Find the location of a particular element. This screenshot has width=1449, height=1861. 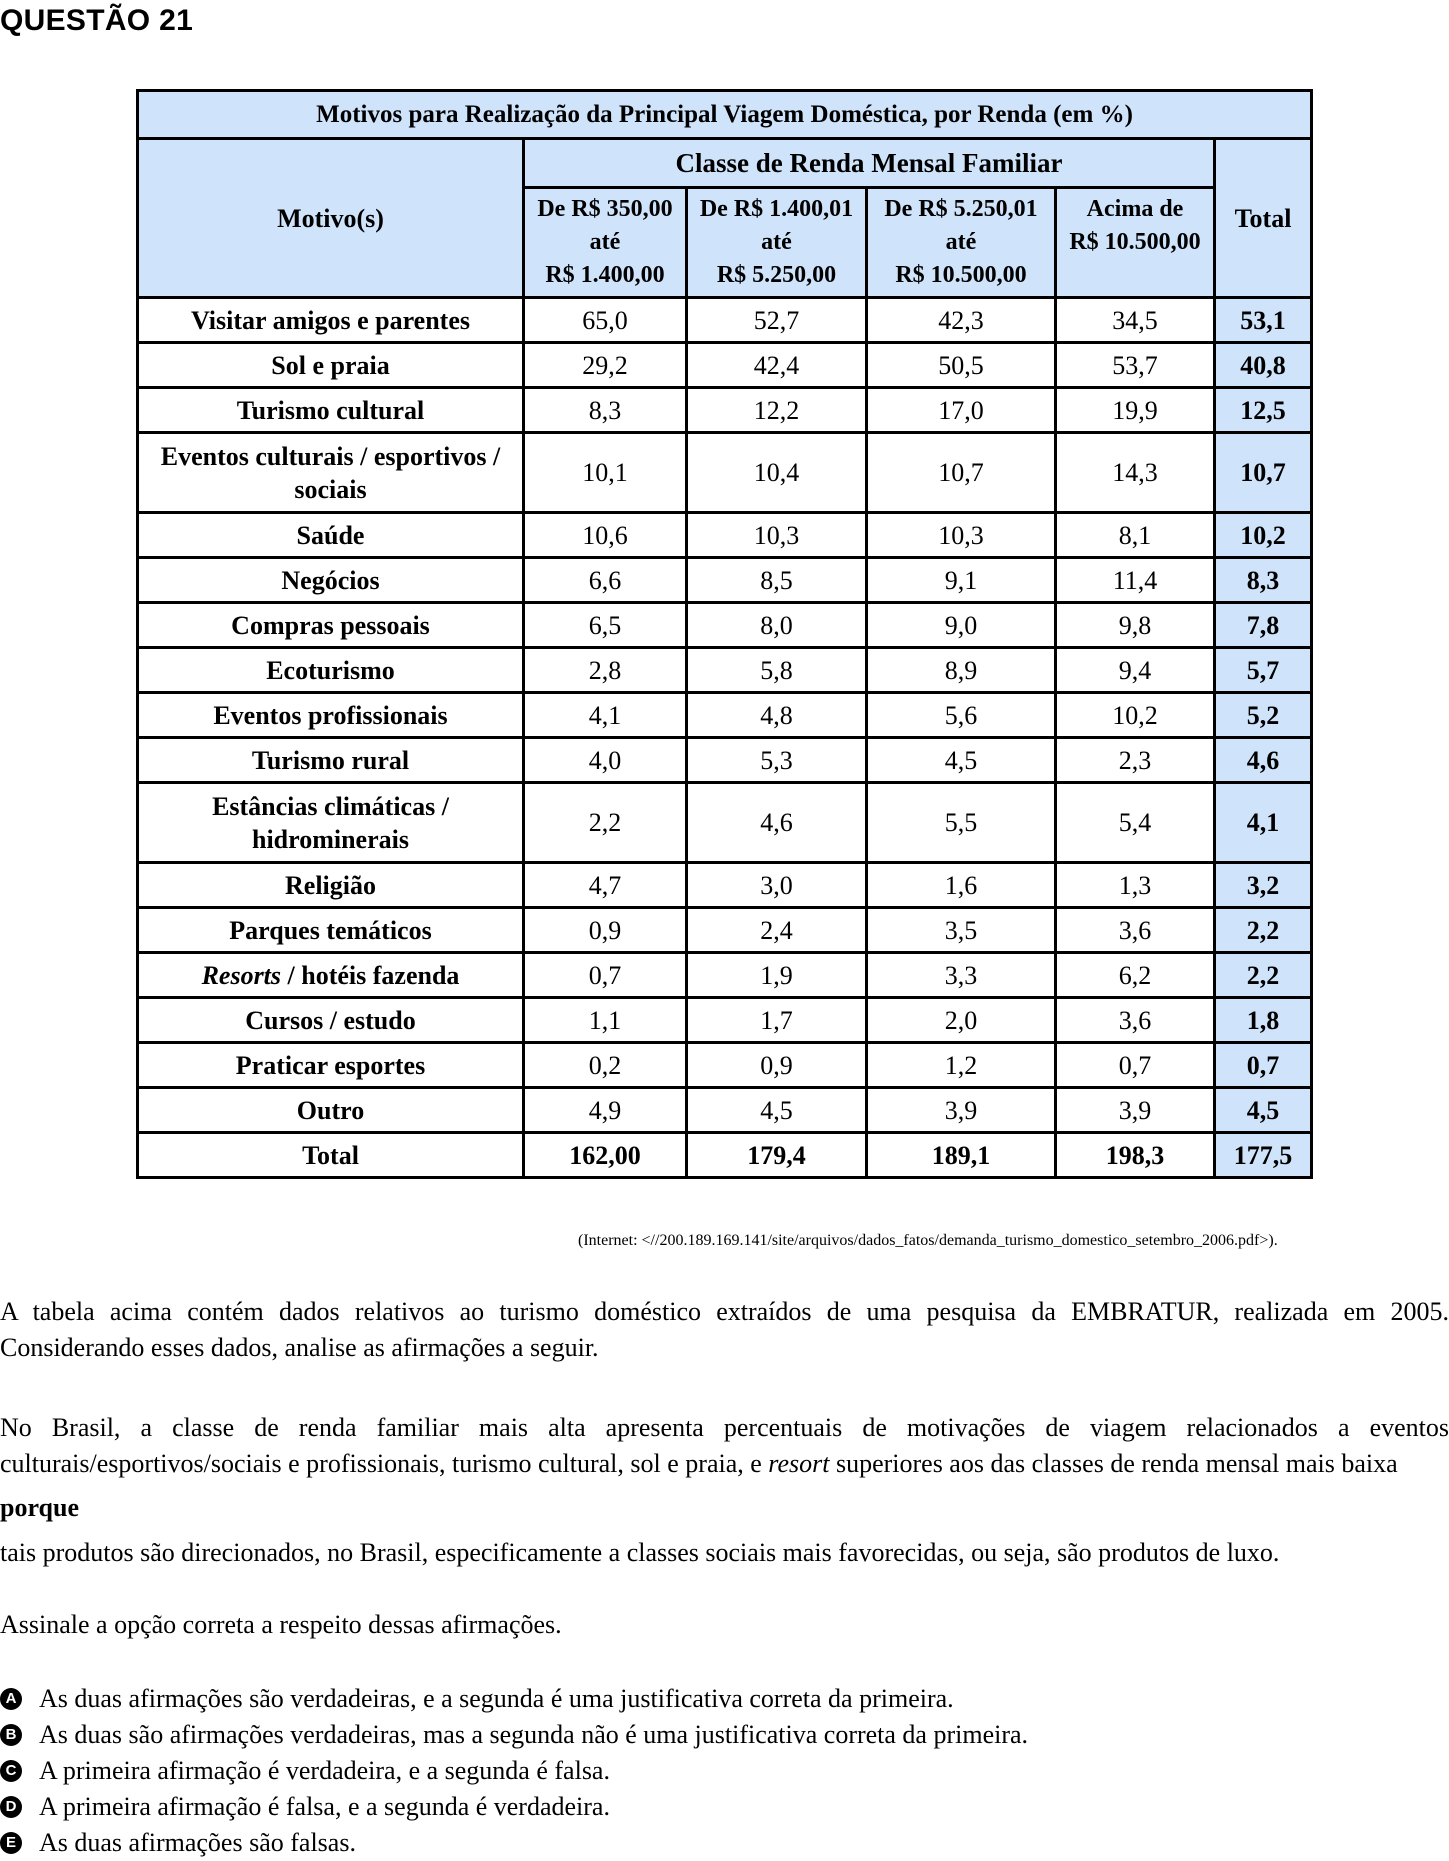

total-cell: 7,8 is located at coordinates (1263, 625).